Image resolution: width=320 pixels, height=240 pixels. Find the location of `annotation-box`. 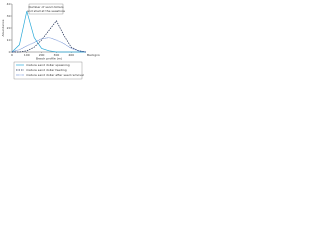

annotation-box is located at coordinates (46, 9).